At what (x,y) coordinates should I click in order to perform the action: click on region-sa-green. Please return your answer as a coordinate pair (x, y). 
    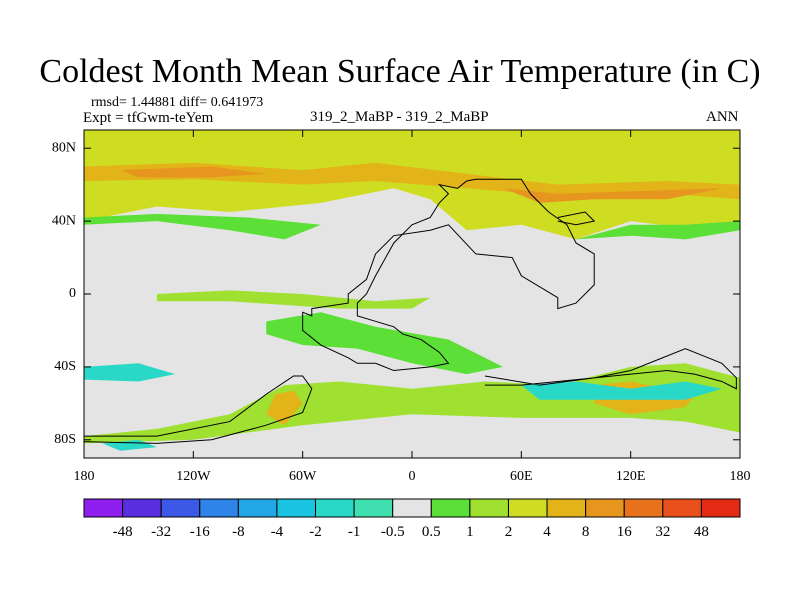
    Looking at the image, I should click on (385, 343).